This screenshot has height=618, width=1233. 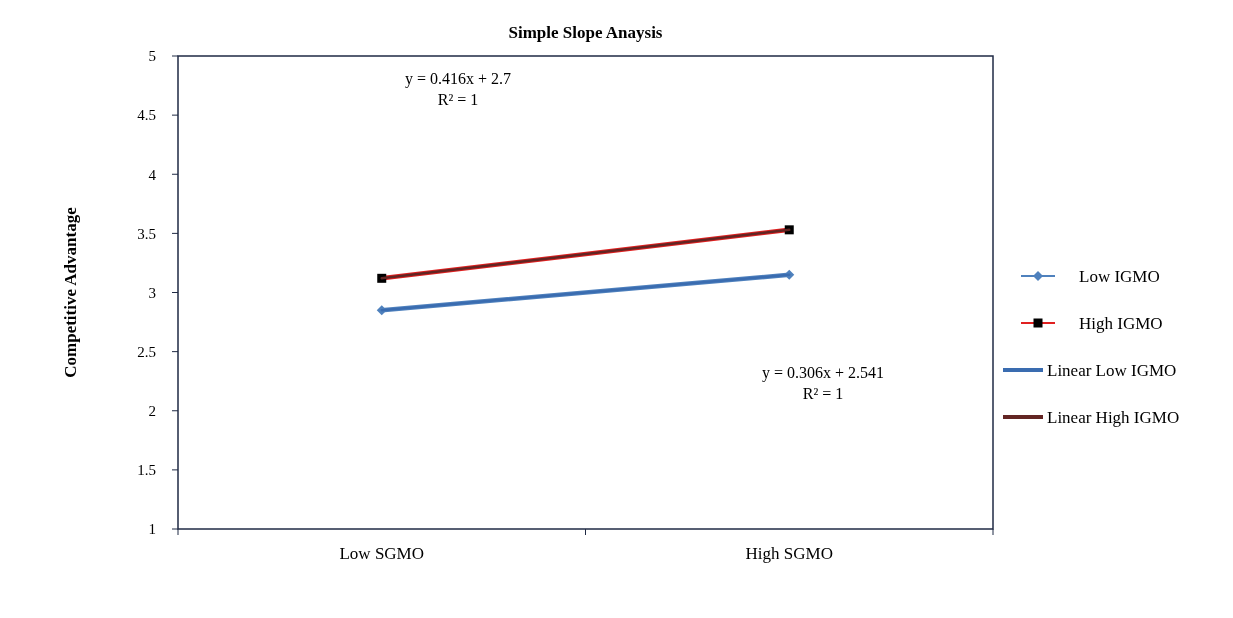 What do you see at coordinates (1113, 417) in the screenshot?
I see `legend-label: Linear High IGMO` at bounding box center [1113, 417].